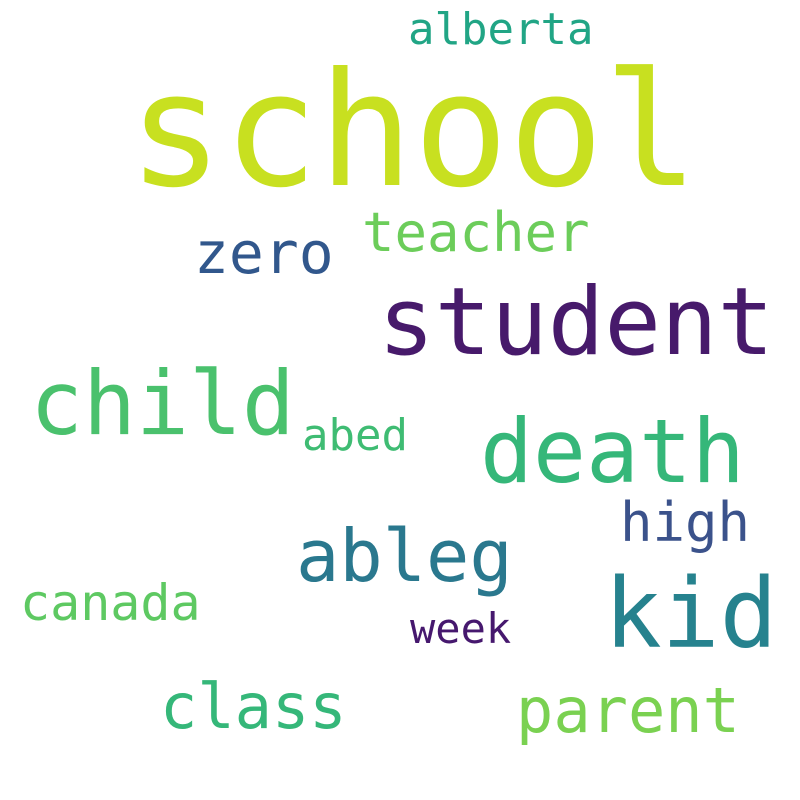 Image resolution: width=800 pixels, height=800 pixels. I want to click on word-high: high, so click(685, 522).